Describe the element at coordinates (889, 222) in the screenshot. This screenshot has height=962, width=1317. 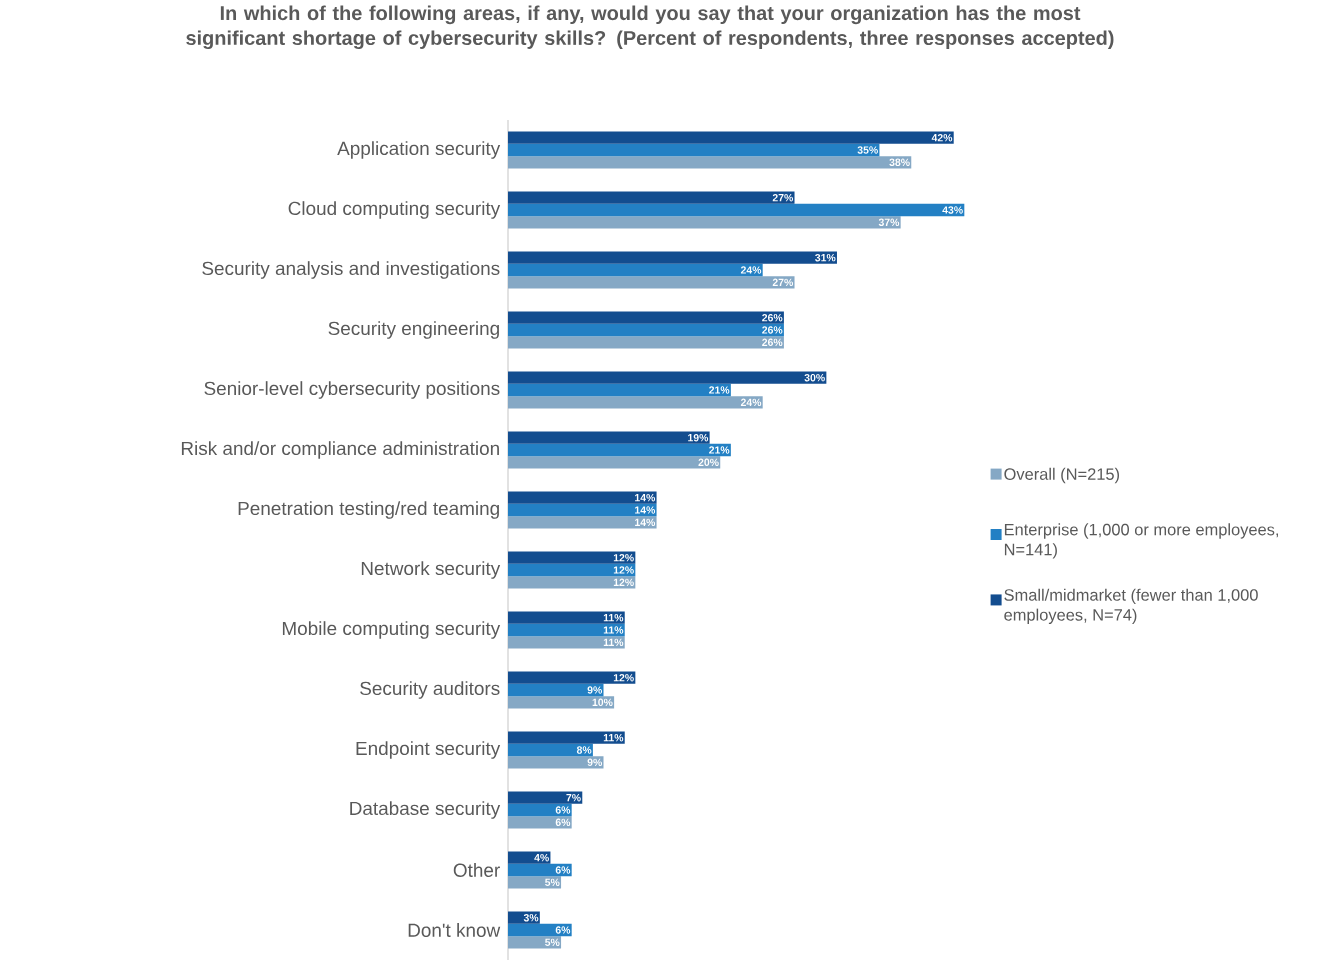
I see `data-label: 37%` at that location.